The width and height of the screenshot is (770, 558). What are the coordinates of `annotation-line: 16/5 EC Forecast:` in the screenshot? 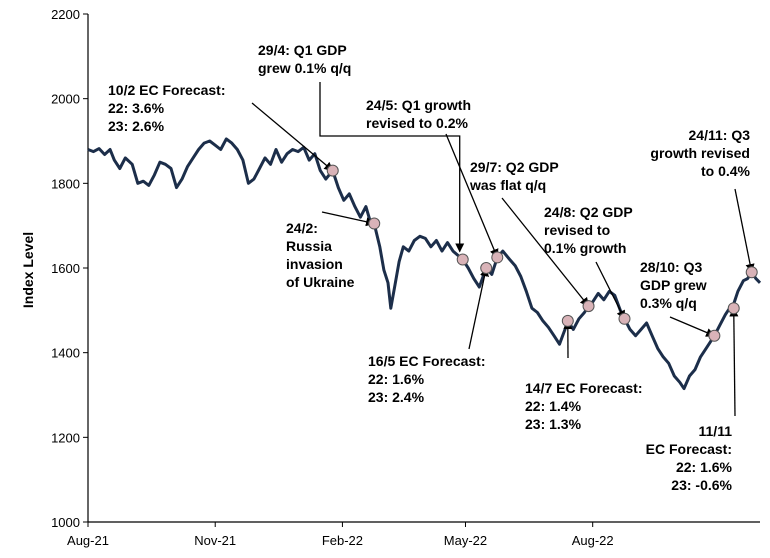 It's located at (427, 361).